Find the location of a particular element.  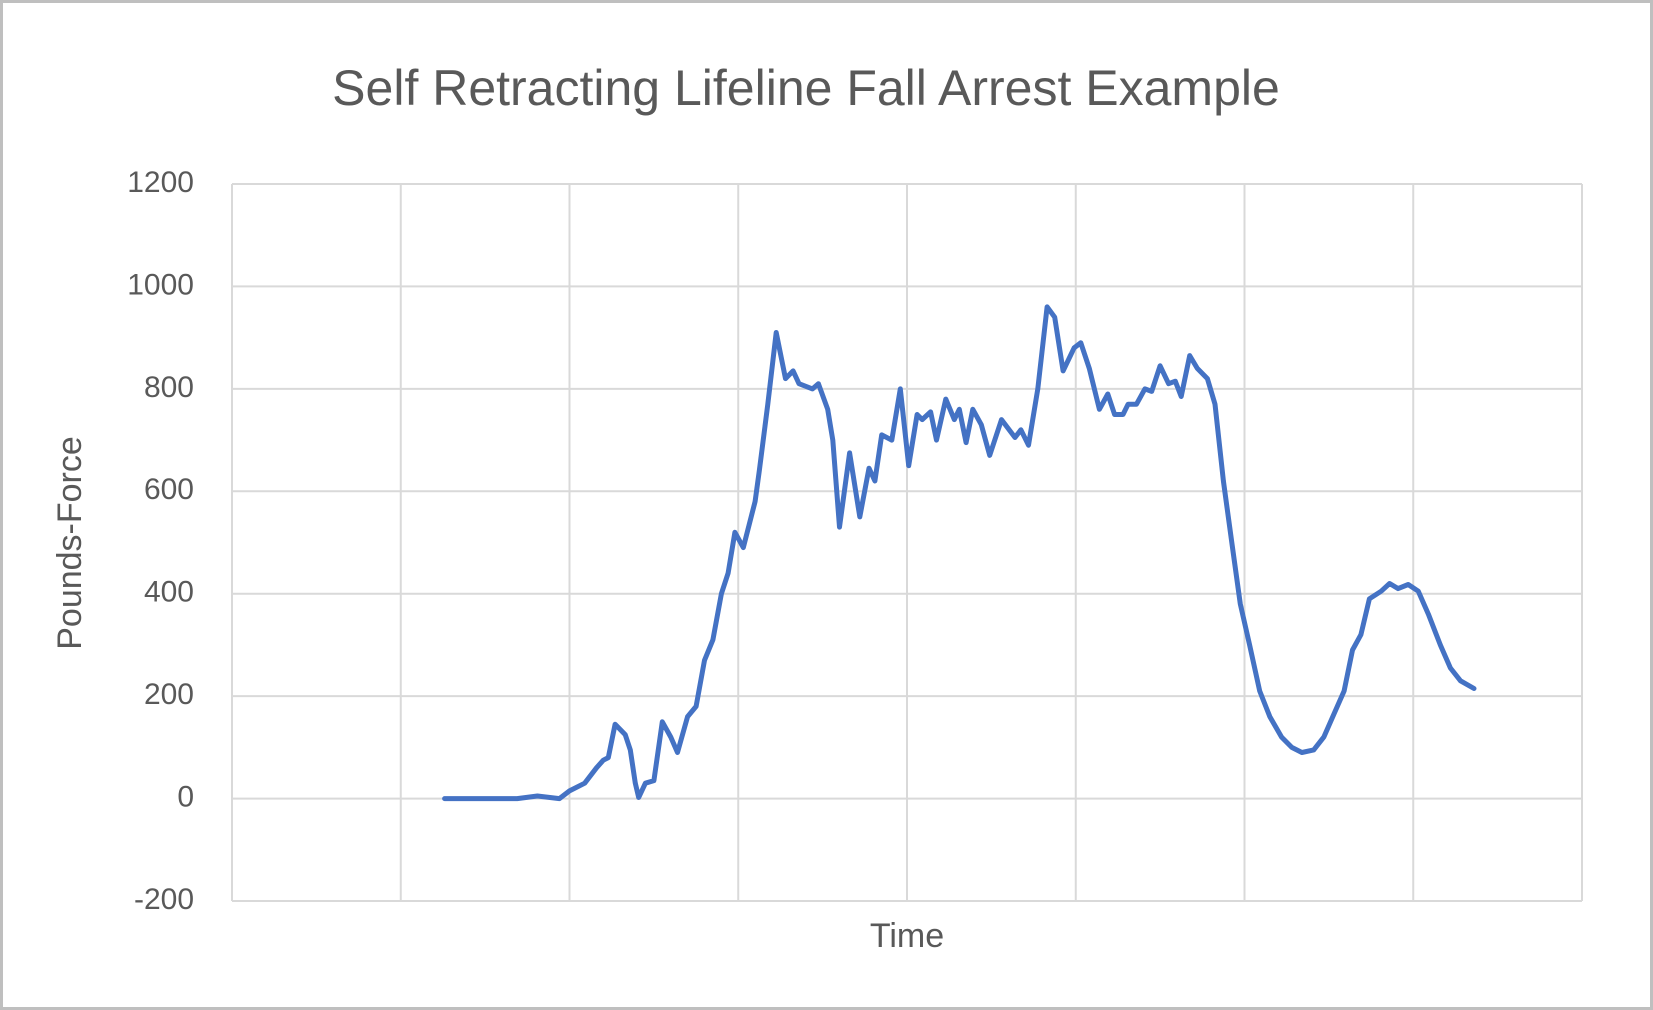

y-tick-label: 600 is located at coordinates (169, 489).